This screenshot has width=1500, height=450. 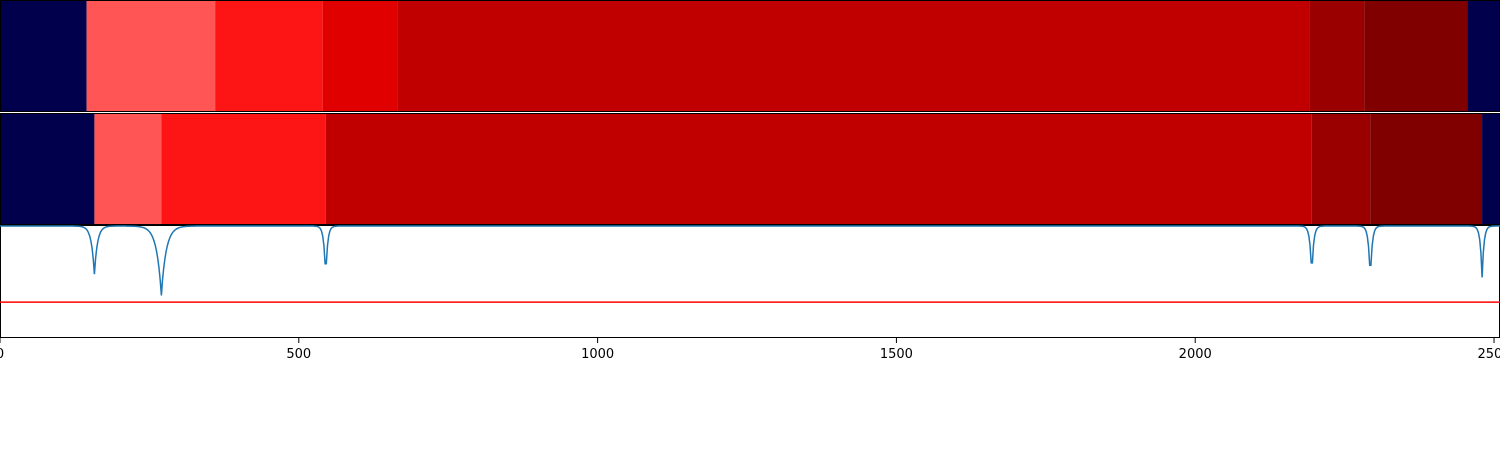 What do you see at coordinates (1488, 354) in the screenshot?
I see `x-tick-label-2500: 2500` at bounding box center [1488, 354].